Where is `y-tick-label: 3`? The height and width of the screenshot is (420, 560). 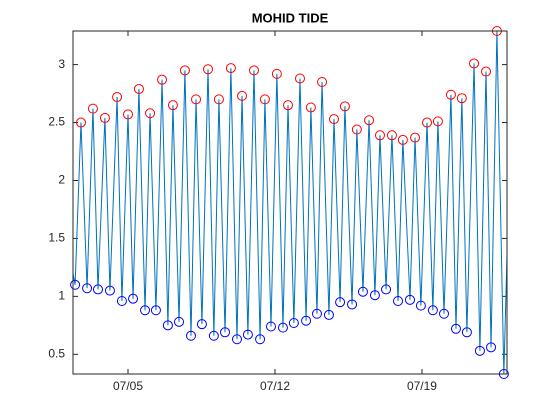
y-tick-label: 3 is located at coordinates (61, 64).